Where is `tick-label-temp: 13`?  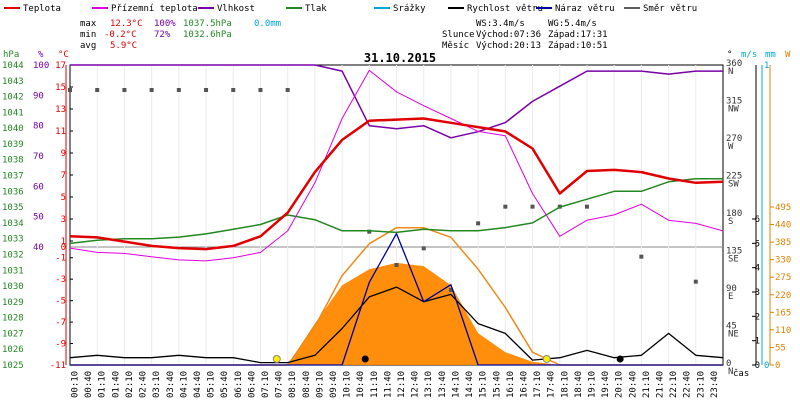
tick-label-temp: 13 is located at coordinates (60, 110).